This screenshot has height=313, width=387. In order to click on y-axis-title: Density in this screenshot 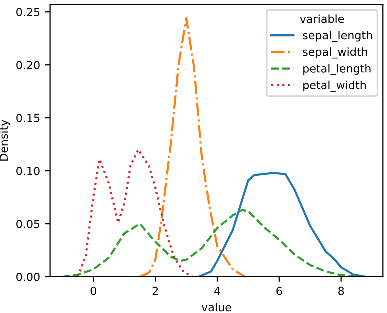, I will do `click(5, 140)`.